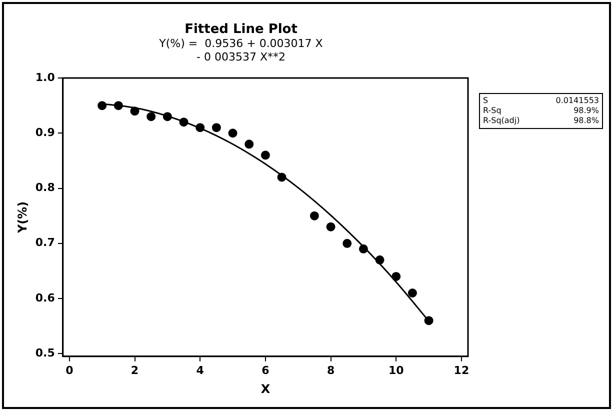  Describe the element at coordinates (396, 370) in the screenshot. I see `x-tick-label: 10` at that location.